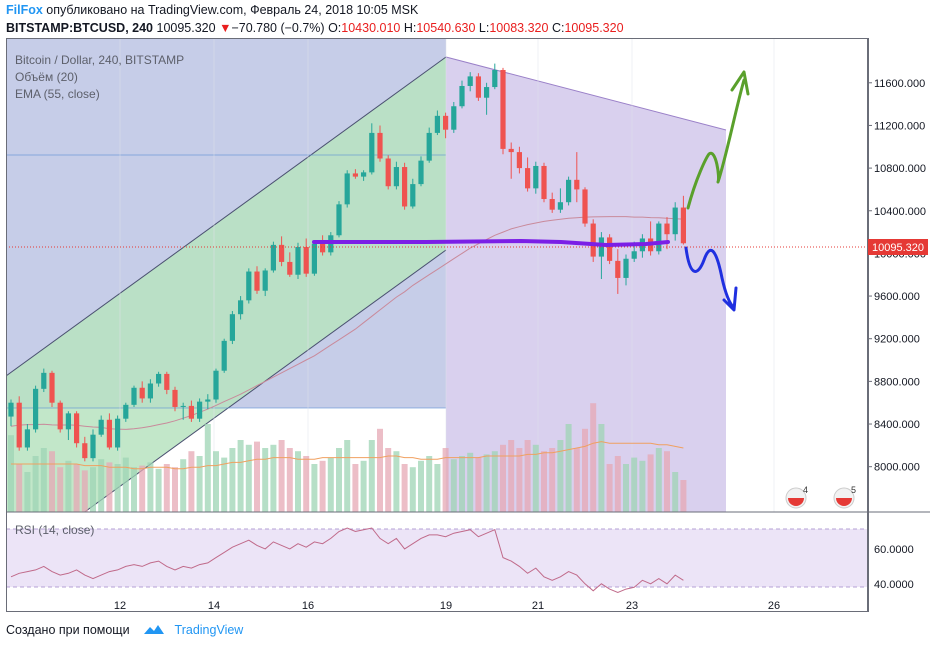 The width and height of the screenshot is (935, 650). Describe the element at coordinates (898, 248) in the screenshot. I see `price-badge-text: 10095.320` at that location.